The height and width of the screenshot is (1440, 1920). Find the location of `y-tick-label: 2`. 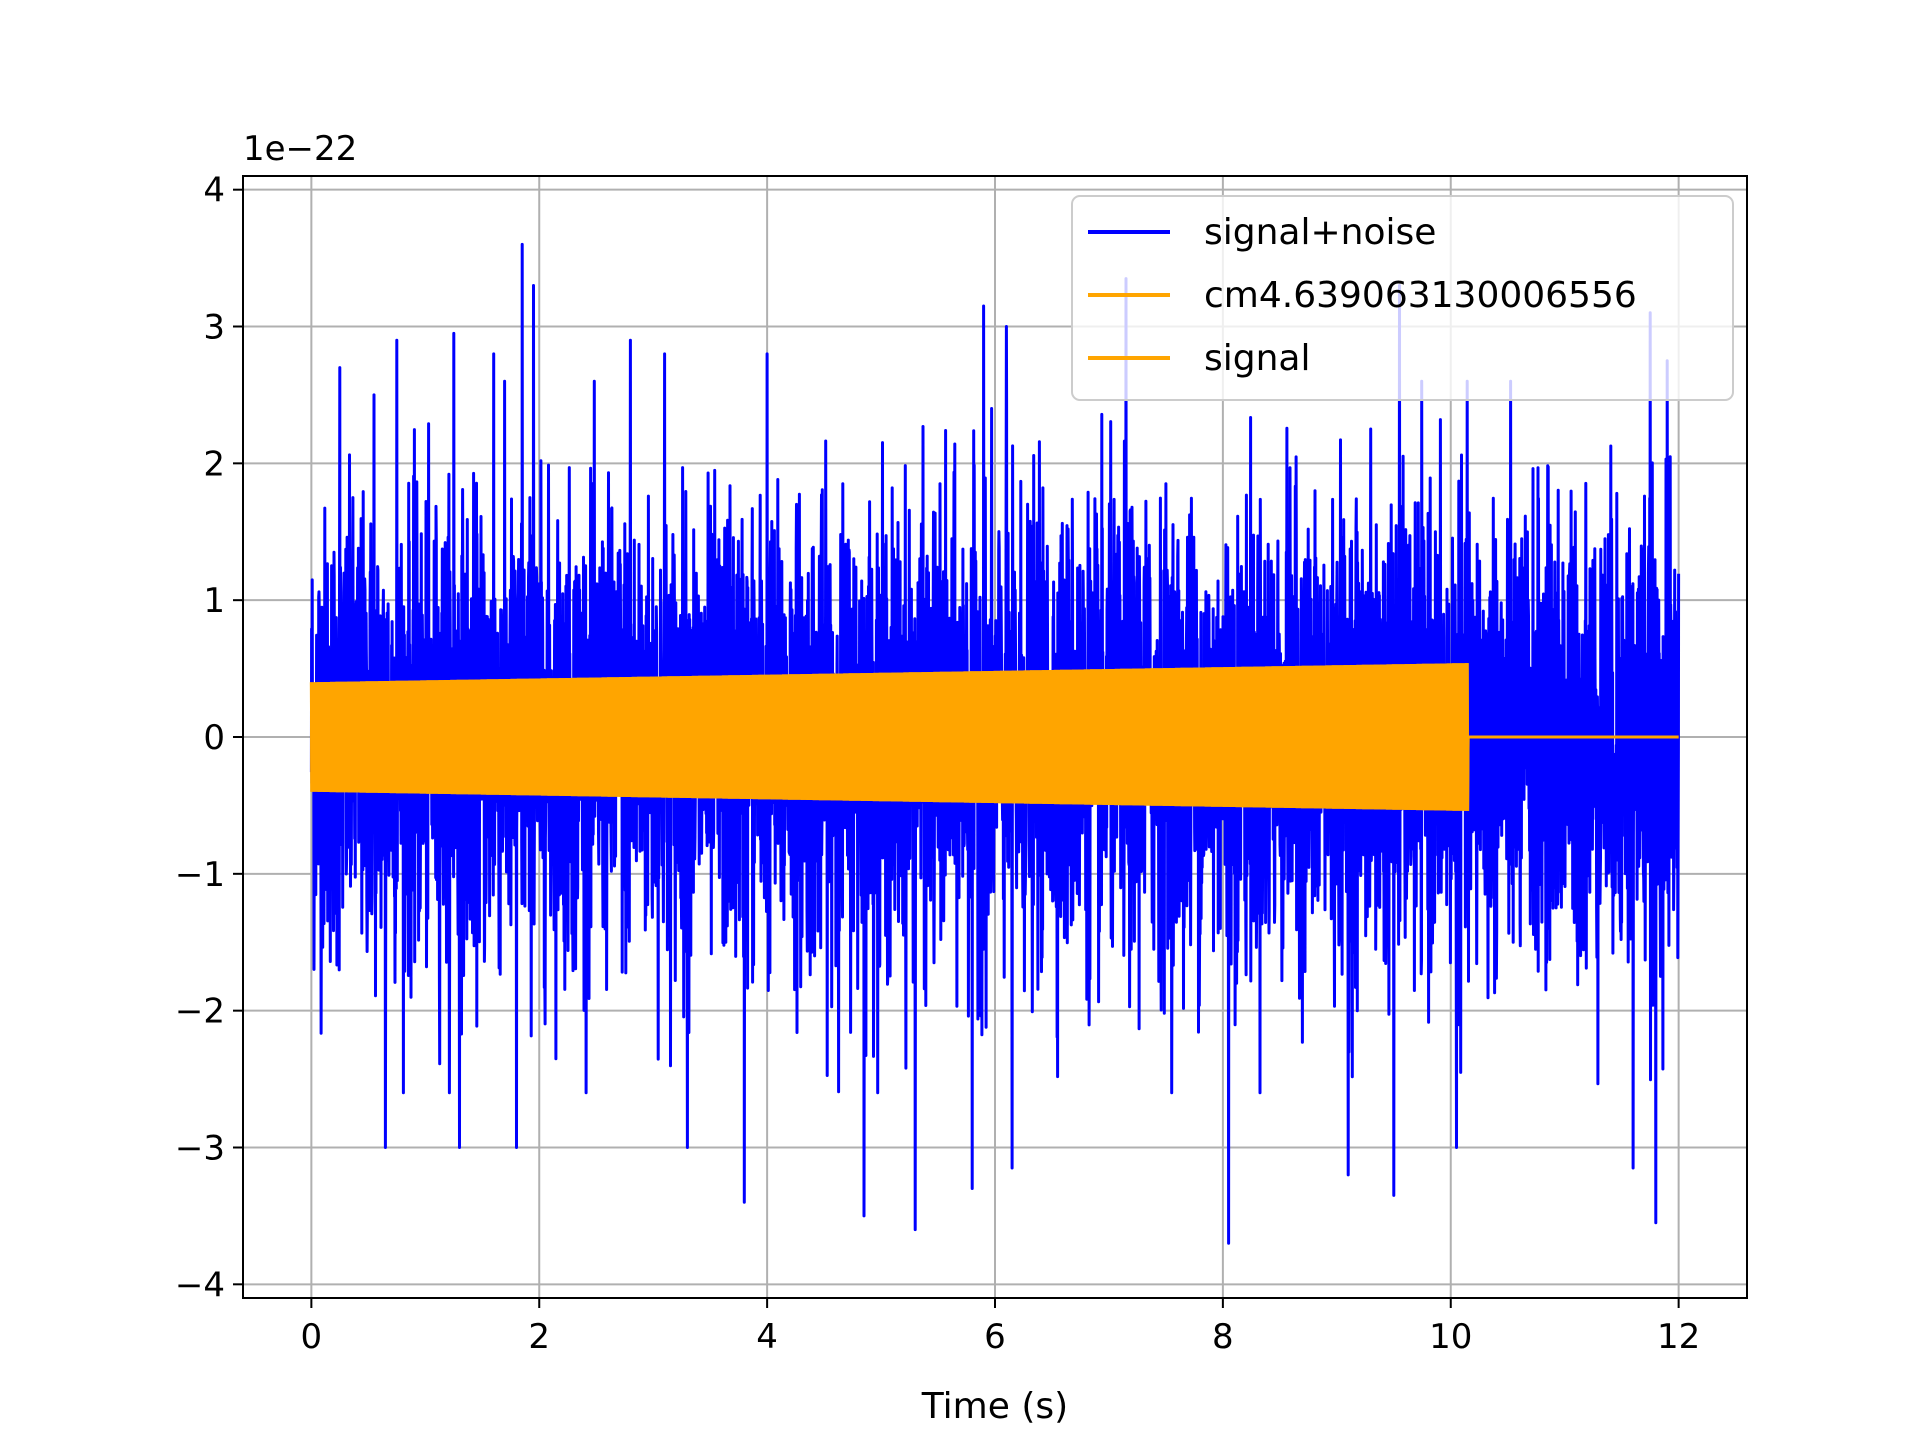

y-tick-label: 2 is located at coordinates (214, 464).